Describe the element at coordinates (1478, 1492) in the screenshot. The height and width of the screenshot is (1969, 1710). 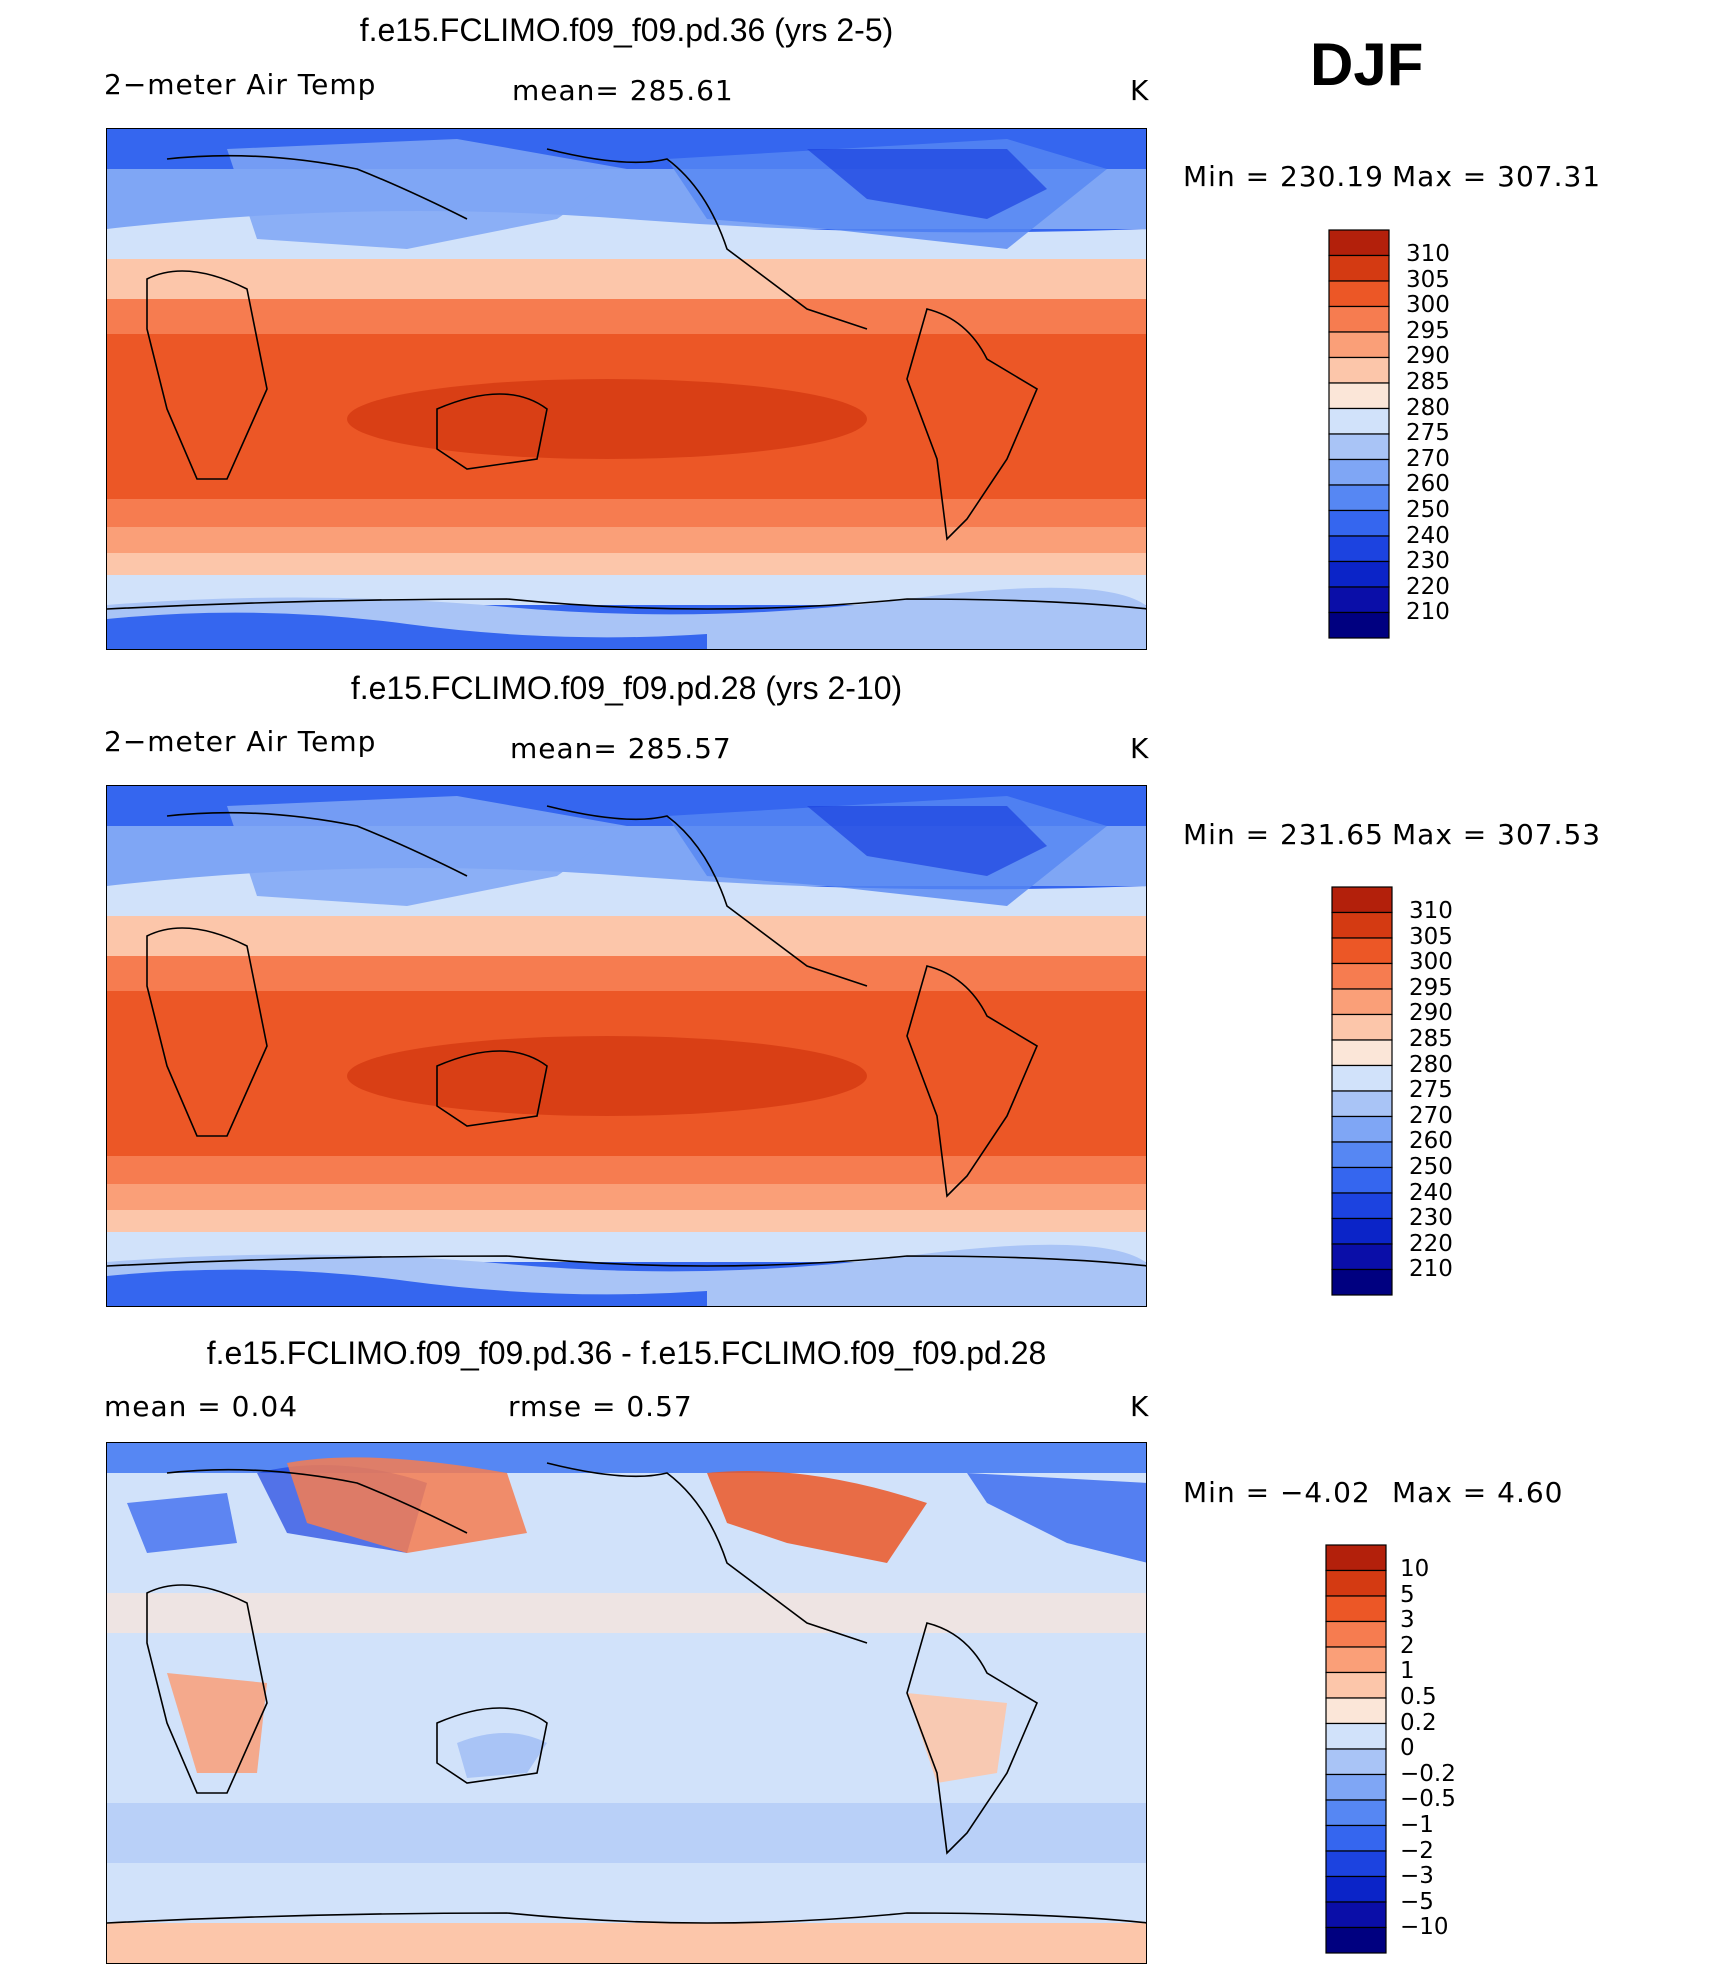
I see `panel-3-max: Max = 4.60` at that location.